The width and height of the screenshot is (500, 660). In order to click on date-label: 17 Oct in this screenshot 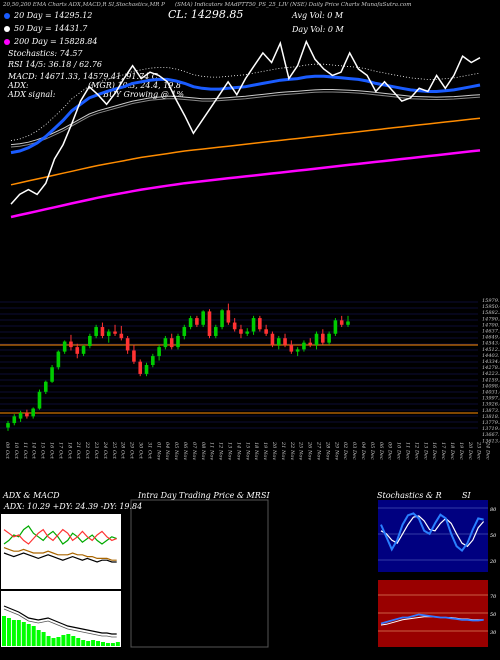, I will do `click(60, 451)`.